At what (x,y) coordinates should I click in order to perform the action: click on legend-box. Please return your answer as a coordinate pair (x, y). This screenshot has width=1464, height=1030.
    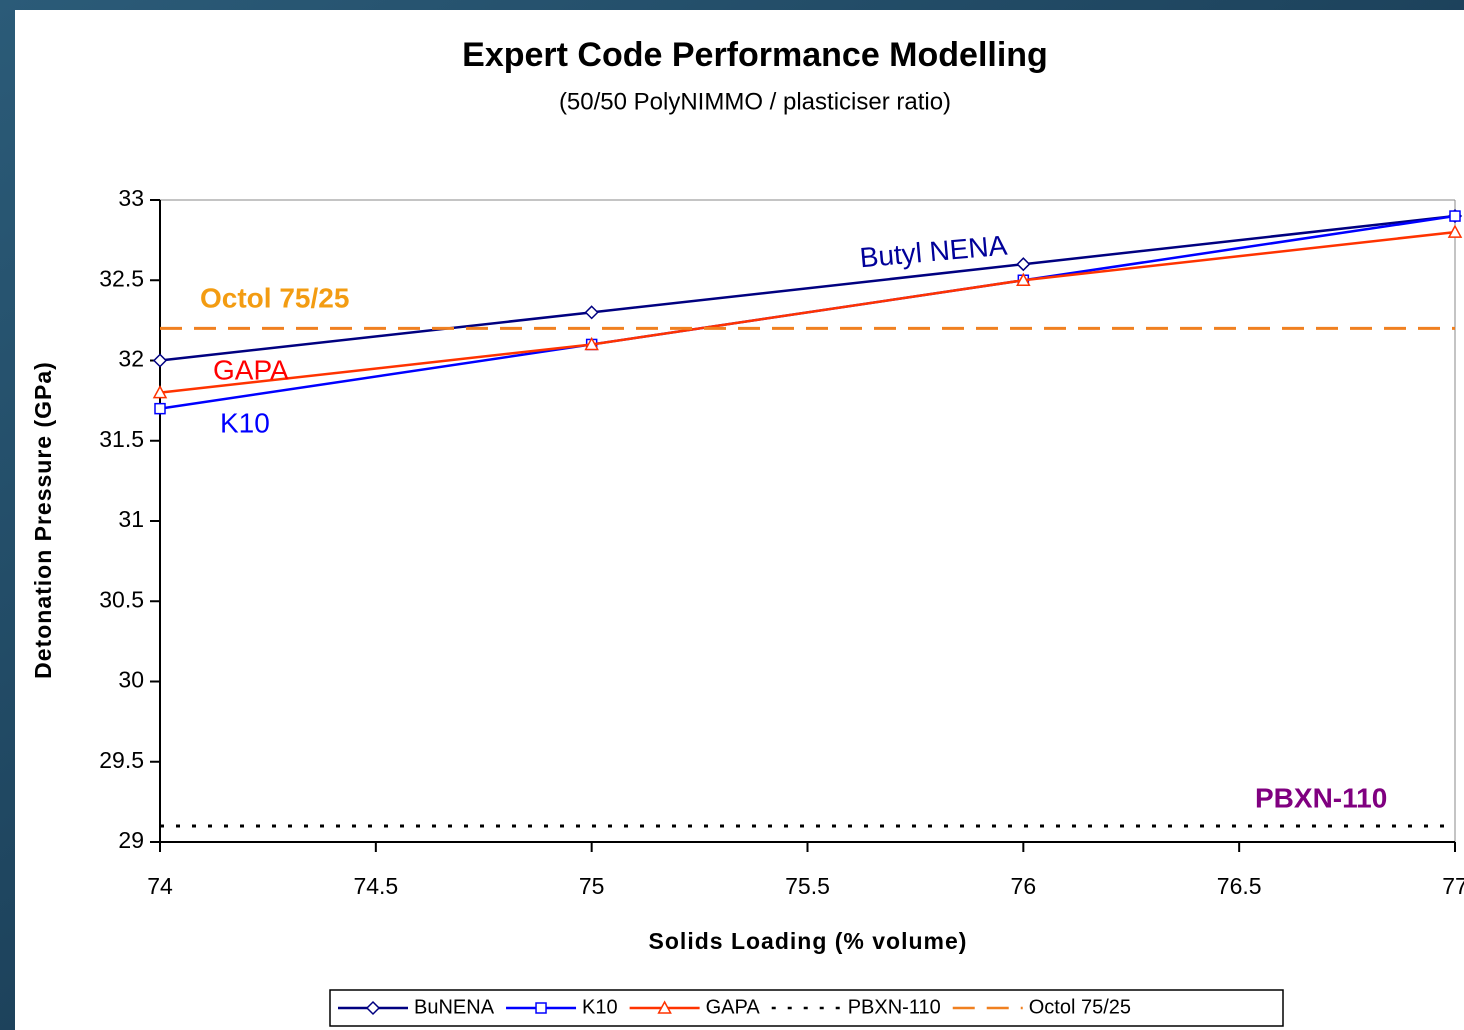
    Looking at the image, I should click on (806, 1008).